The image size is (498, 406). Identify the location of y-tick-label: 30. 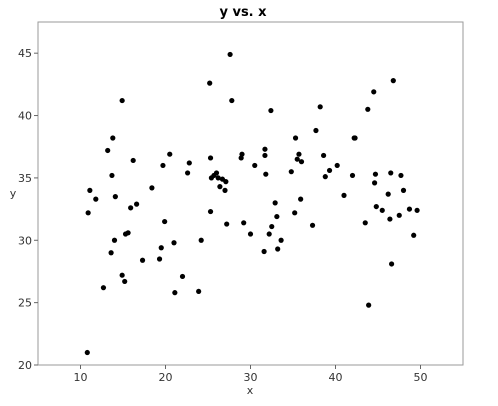
(25, 240).